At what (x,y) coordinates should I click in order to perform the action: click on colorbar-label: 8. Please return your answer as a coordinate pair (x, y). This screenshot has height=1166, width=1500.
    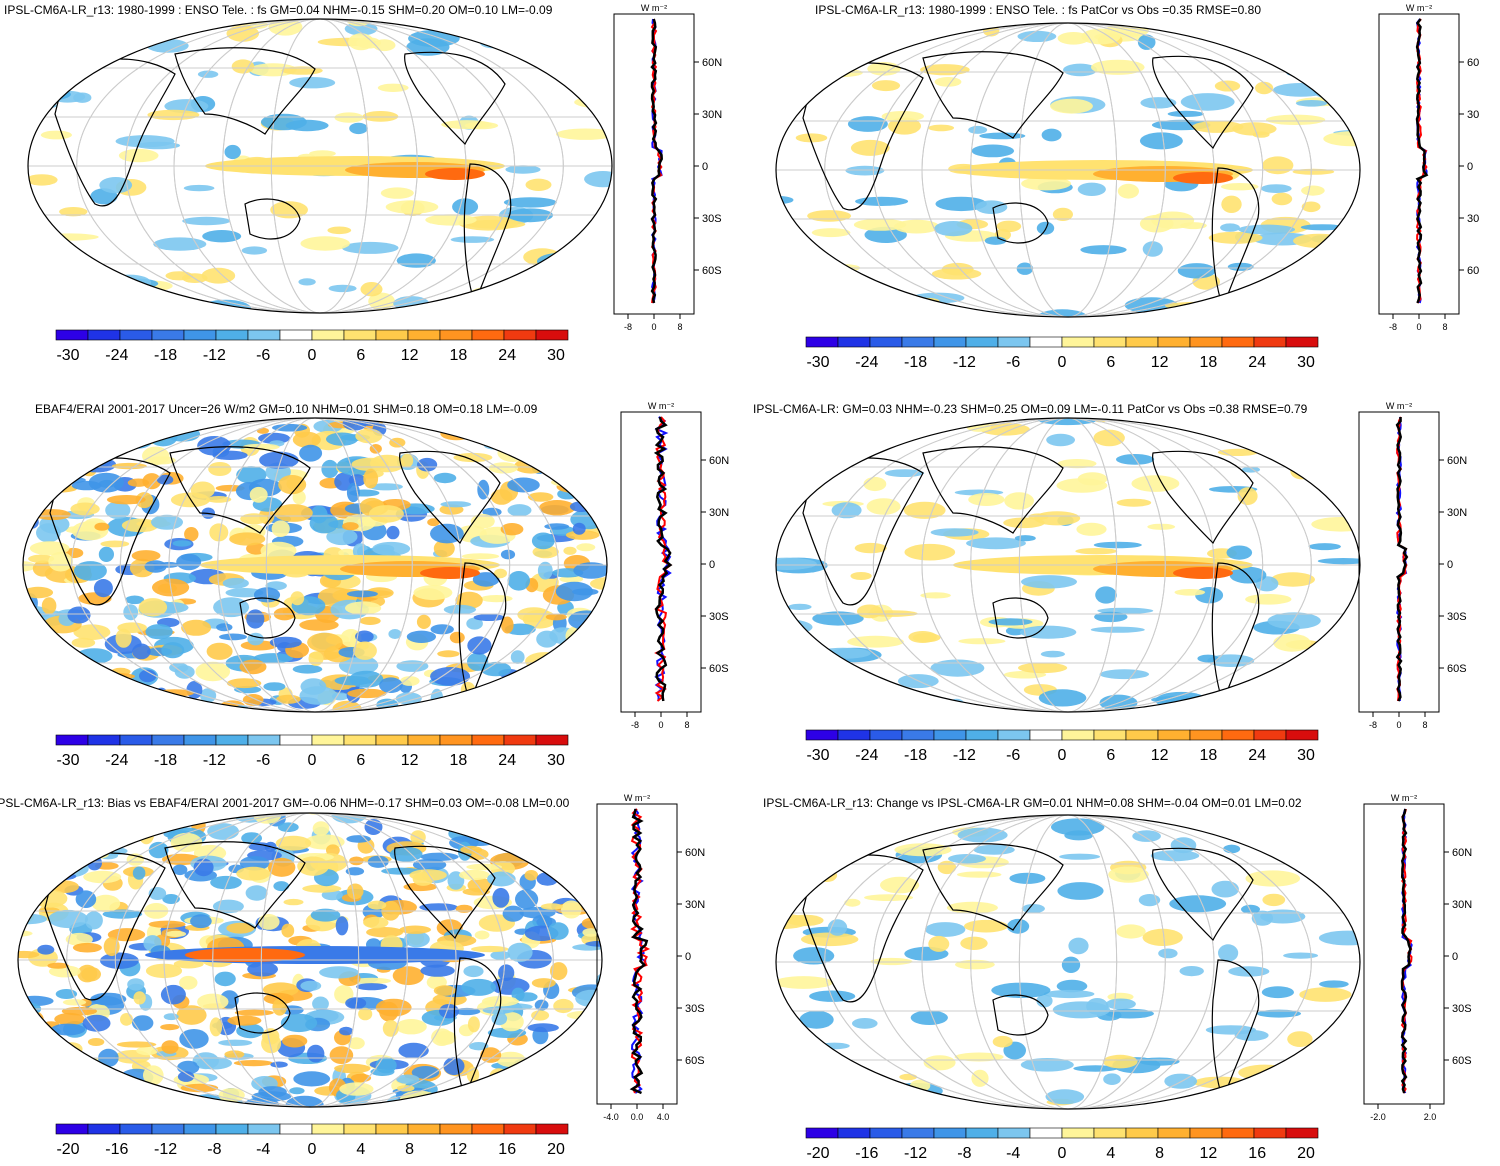
    Looking at the image, I should click on (1159, 1153).